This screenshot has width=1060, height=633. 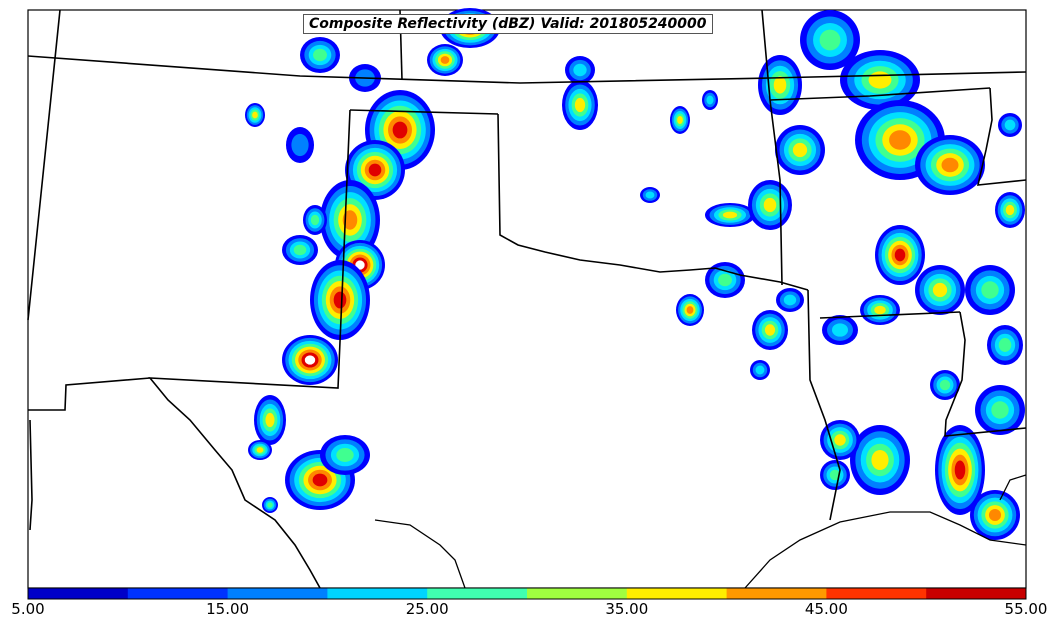 I want to click on colorbar, so click(x=527, y=593).